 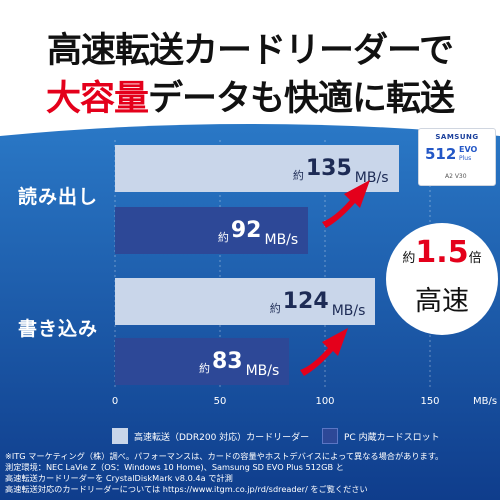 What do you see at coordinates (245, 301) in the screenshot?
I see `bar-write-fast: 約 124 MB/s` at bounding box center [245, 301].